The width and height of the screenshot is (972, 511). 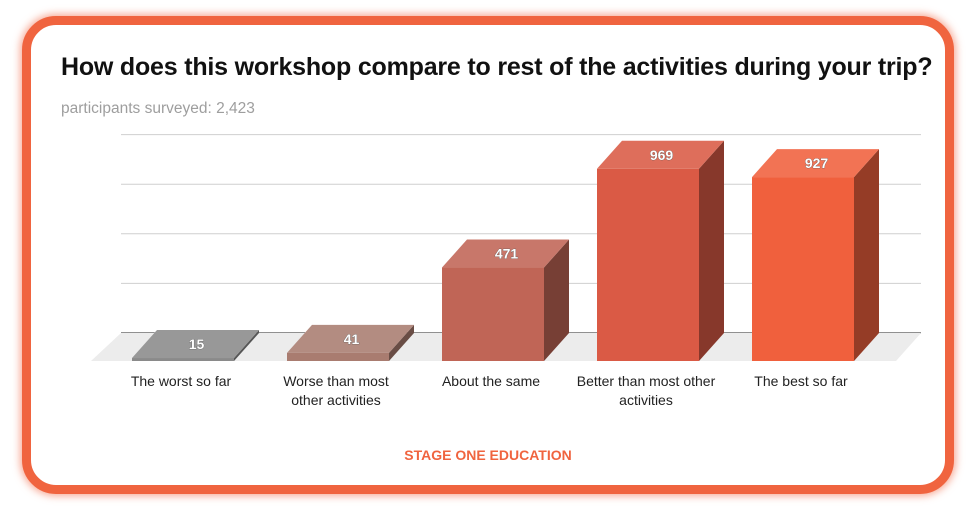 What do you see at coordinates (646, 381) in the screenshot?
I see `category-label-line: Better than most other` at bounding box center [646, 381].